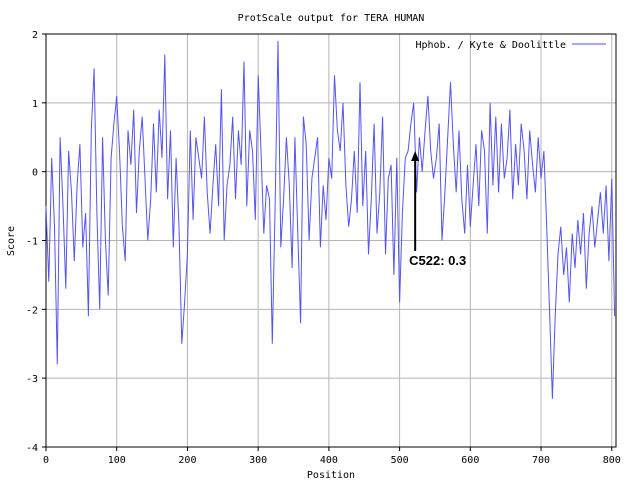 This screenshot has width=639, height=483. I want to click on x-tick-label: 100, so click(117, 460).